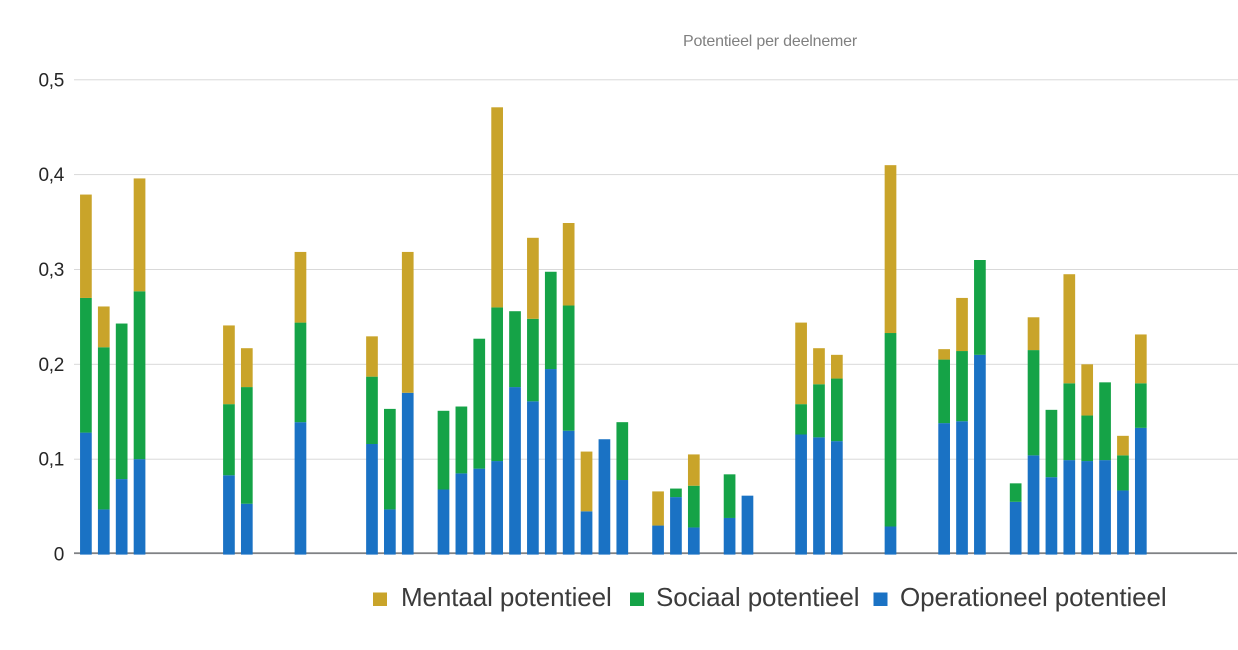 The image size is (1238, 650). Describe the element at coordinates (51, 80) in the screenshot. I see `svg-text: 0,5` at that location.